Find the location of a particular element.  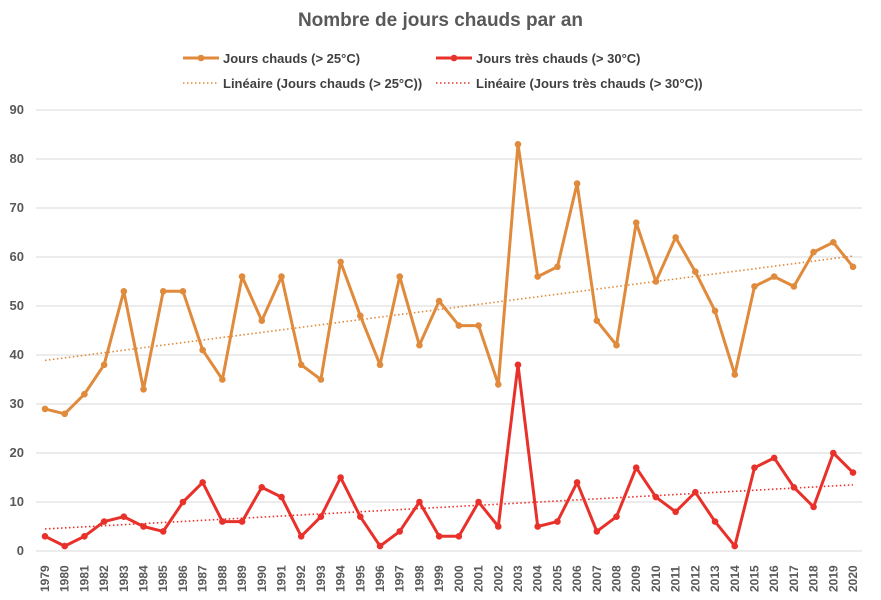

x-tick-label: 1999 is located at coordinates (439, 578).